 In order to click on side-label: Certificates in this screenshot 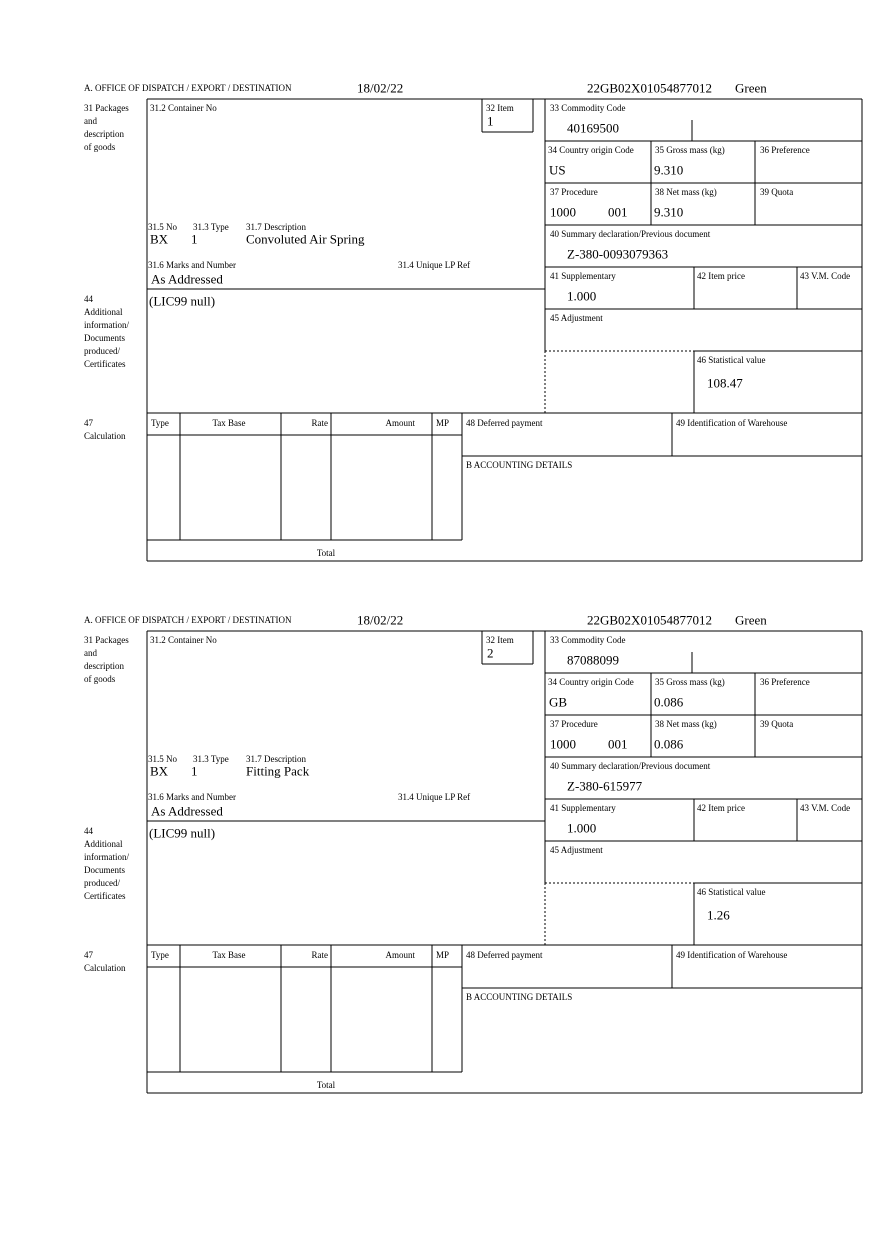, I will do `click(105, 364)`.